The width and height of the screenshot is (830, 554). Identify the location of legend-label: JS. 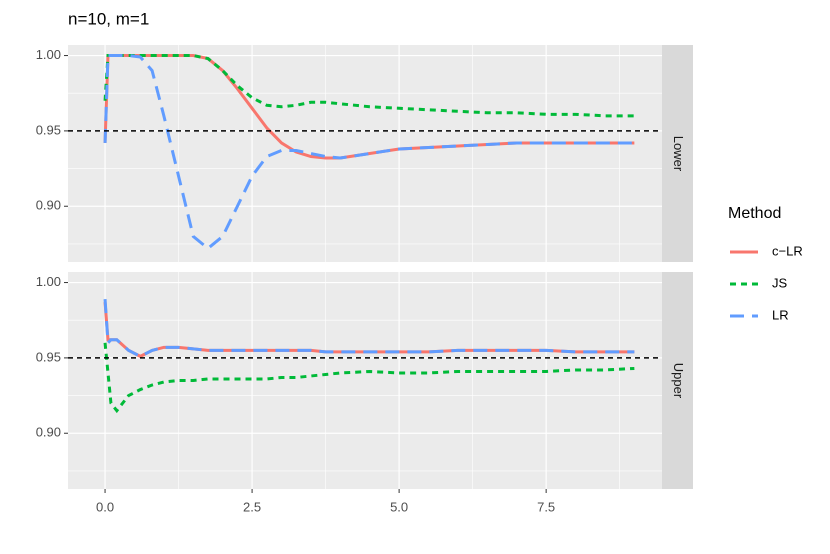
(780, 282).